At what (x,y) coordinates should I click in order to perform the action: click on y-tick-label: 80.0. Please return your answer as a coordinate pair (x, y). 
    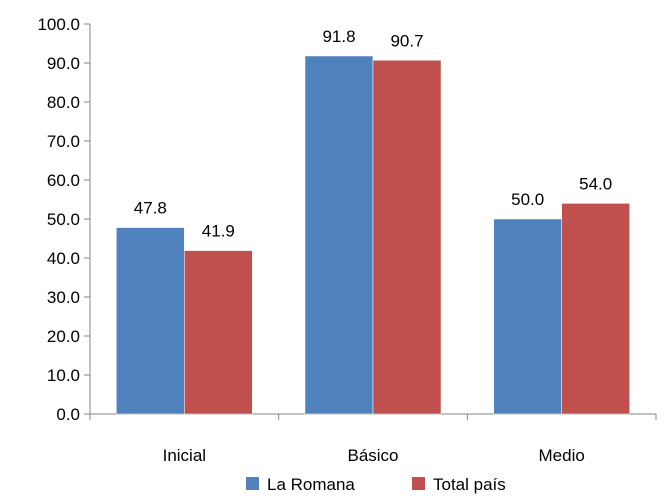
    Looking at the image, I should click on (63, 102).